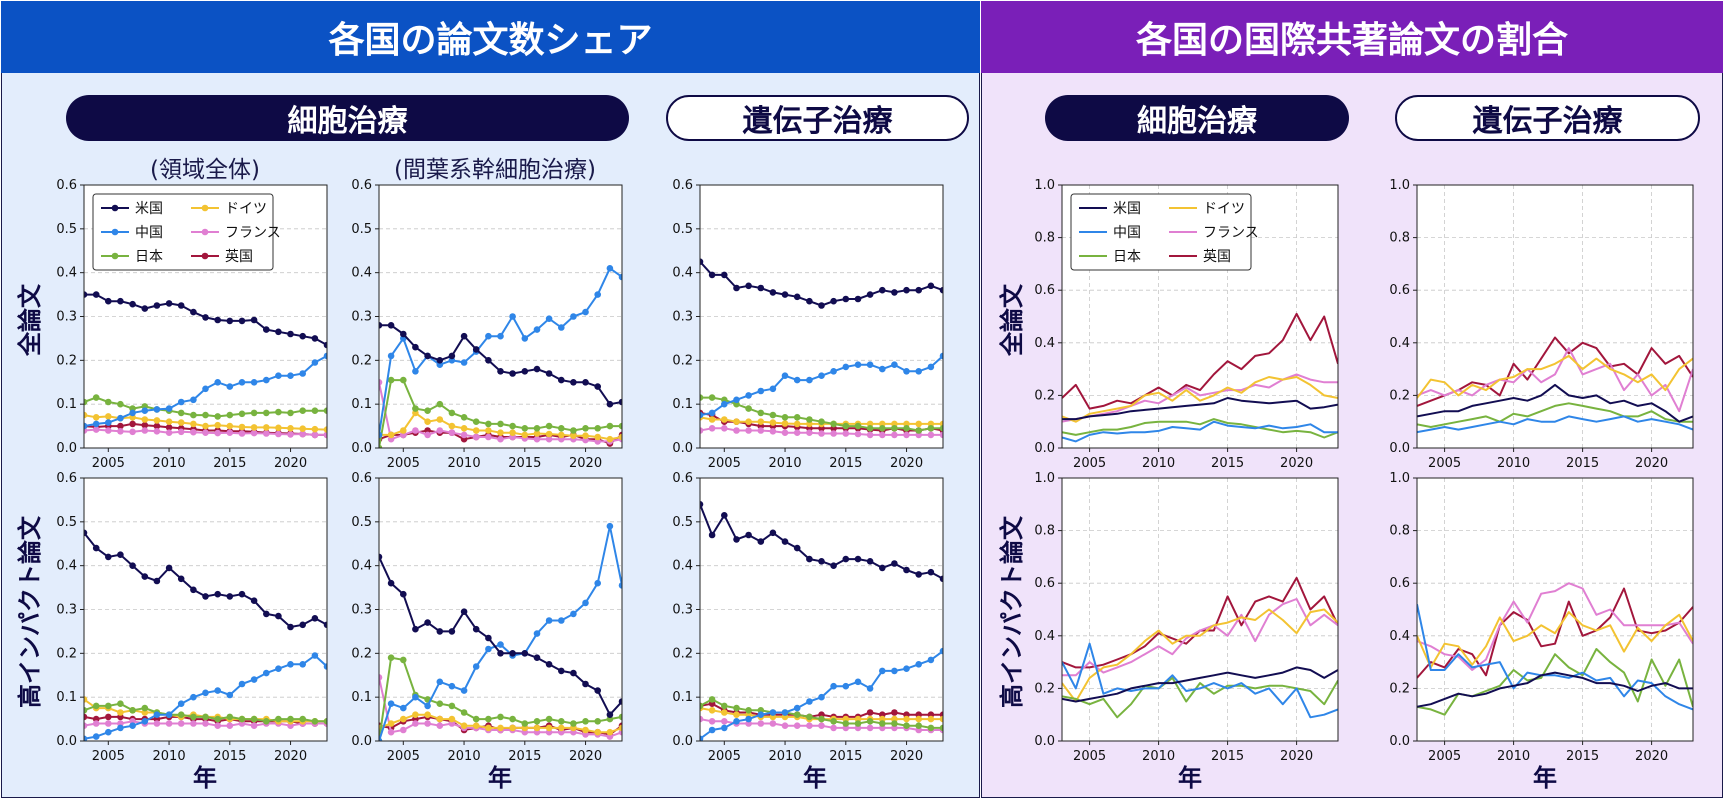 This screenshot has width=1724, height=800. Describe the element at coordinates (1217, 256) in the screenshot. I see `legend-label: 英国` at that location.